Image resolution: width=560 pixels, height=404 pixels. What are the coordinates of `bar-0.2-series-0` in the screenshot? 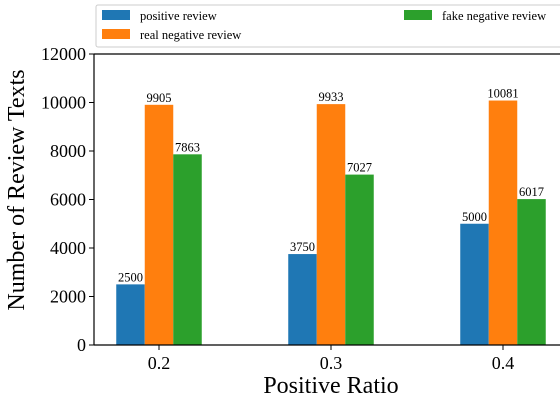 It's located at (130, 314).